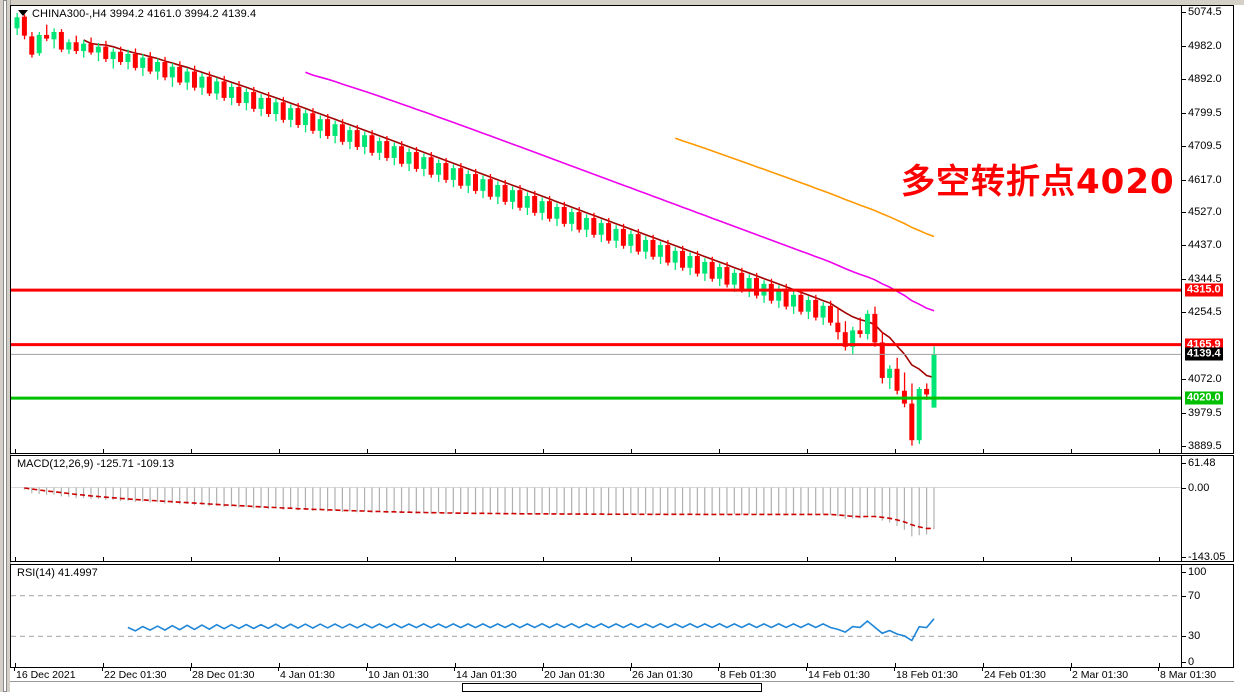 The image size is (1244, 692). Describe the element at coordinates (1205, 445) in the screenshot. I see `price-axis-label: 3889.5` at that location.